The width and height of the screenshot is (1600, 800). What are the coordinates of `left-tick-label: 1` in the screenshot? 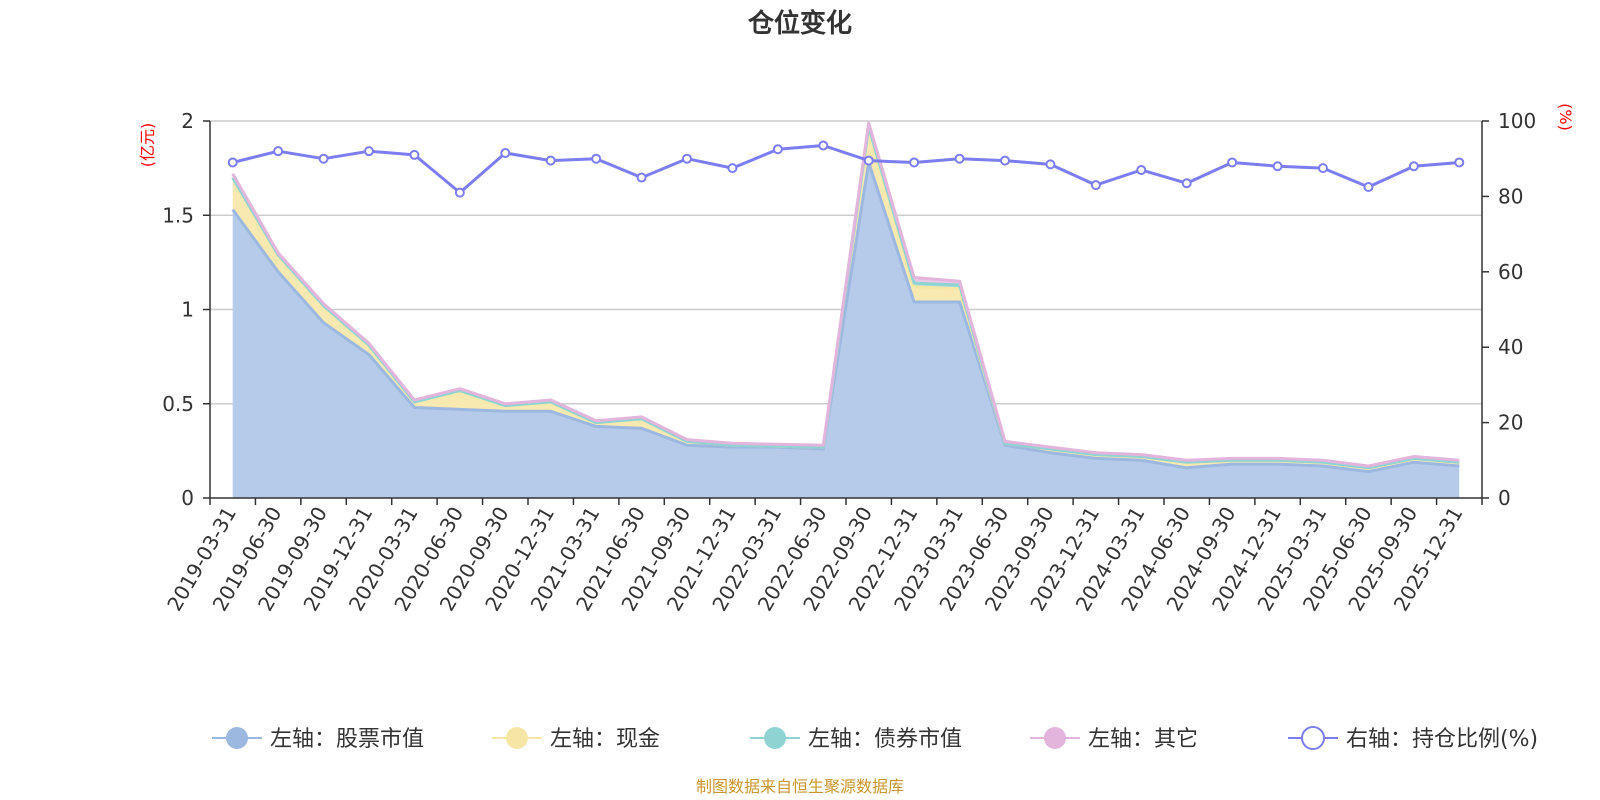 It's located at (187, 310).